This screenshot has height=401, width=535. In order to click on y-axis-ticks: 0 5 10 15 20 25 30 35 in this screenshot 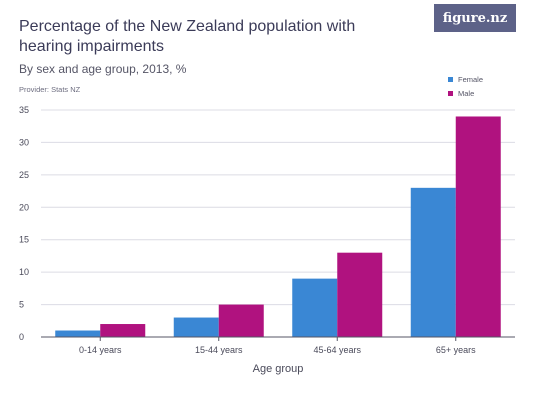, I will do `click(24, 223)`.